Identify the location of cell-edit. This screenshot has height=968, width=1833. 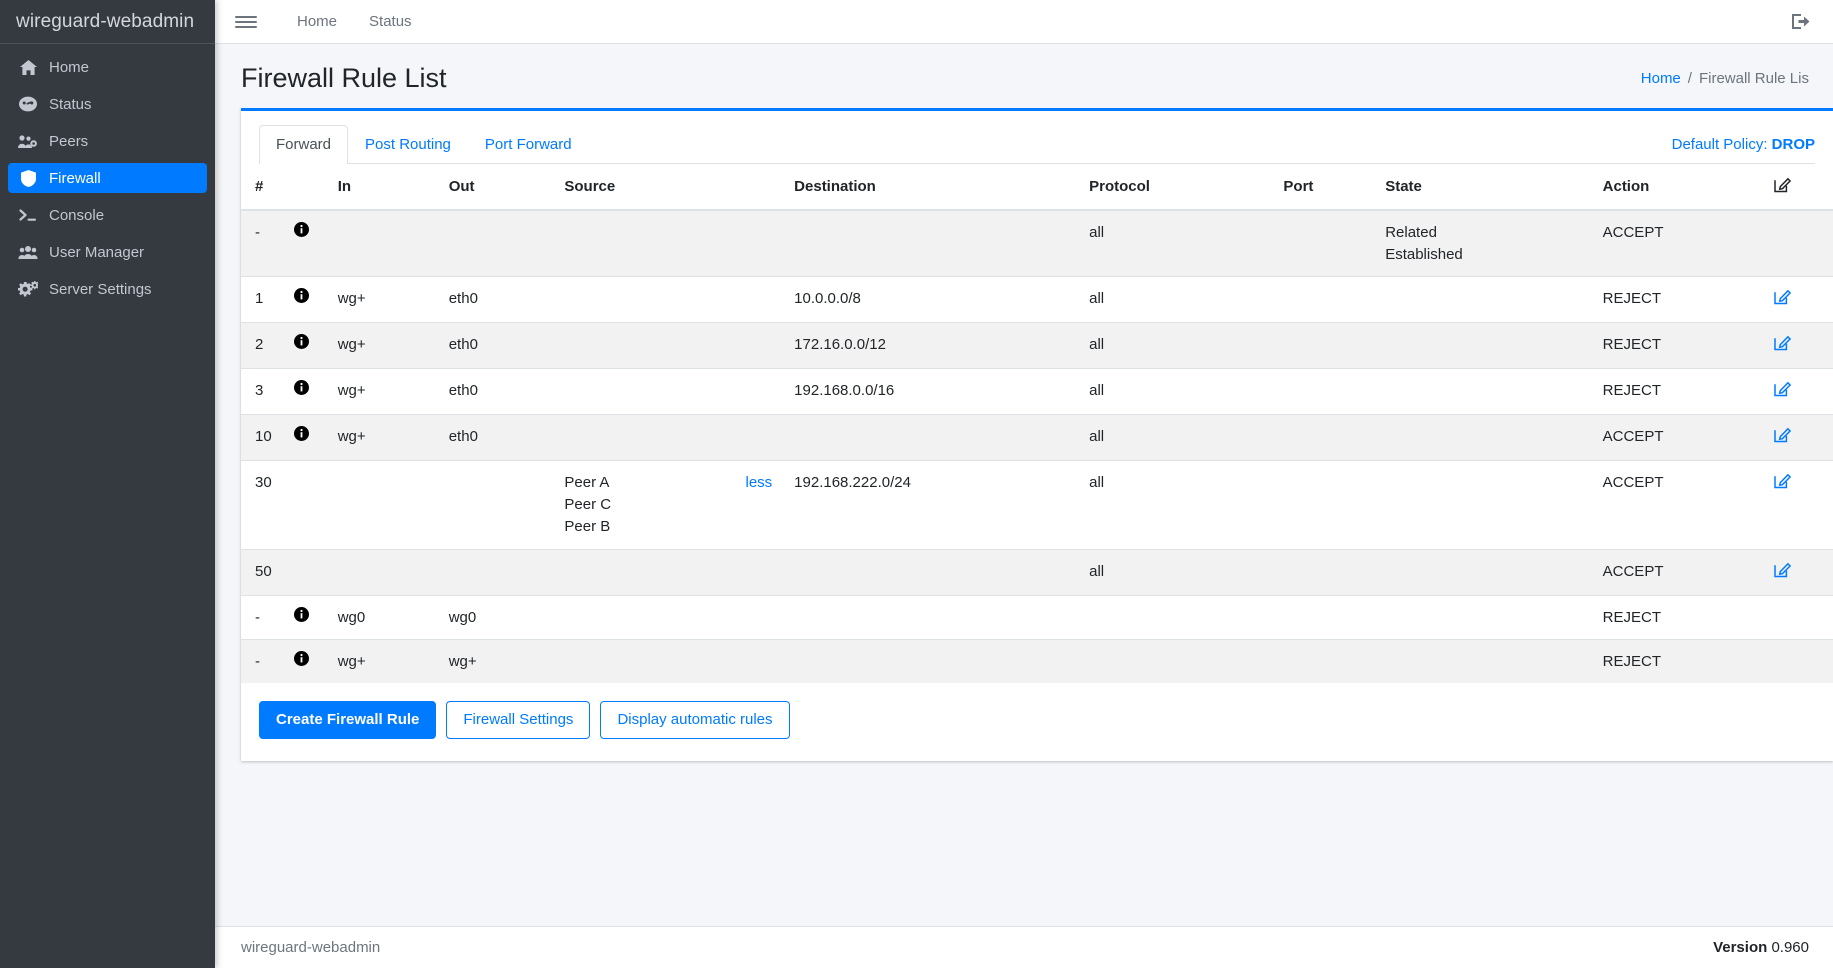
(1800, 617).